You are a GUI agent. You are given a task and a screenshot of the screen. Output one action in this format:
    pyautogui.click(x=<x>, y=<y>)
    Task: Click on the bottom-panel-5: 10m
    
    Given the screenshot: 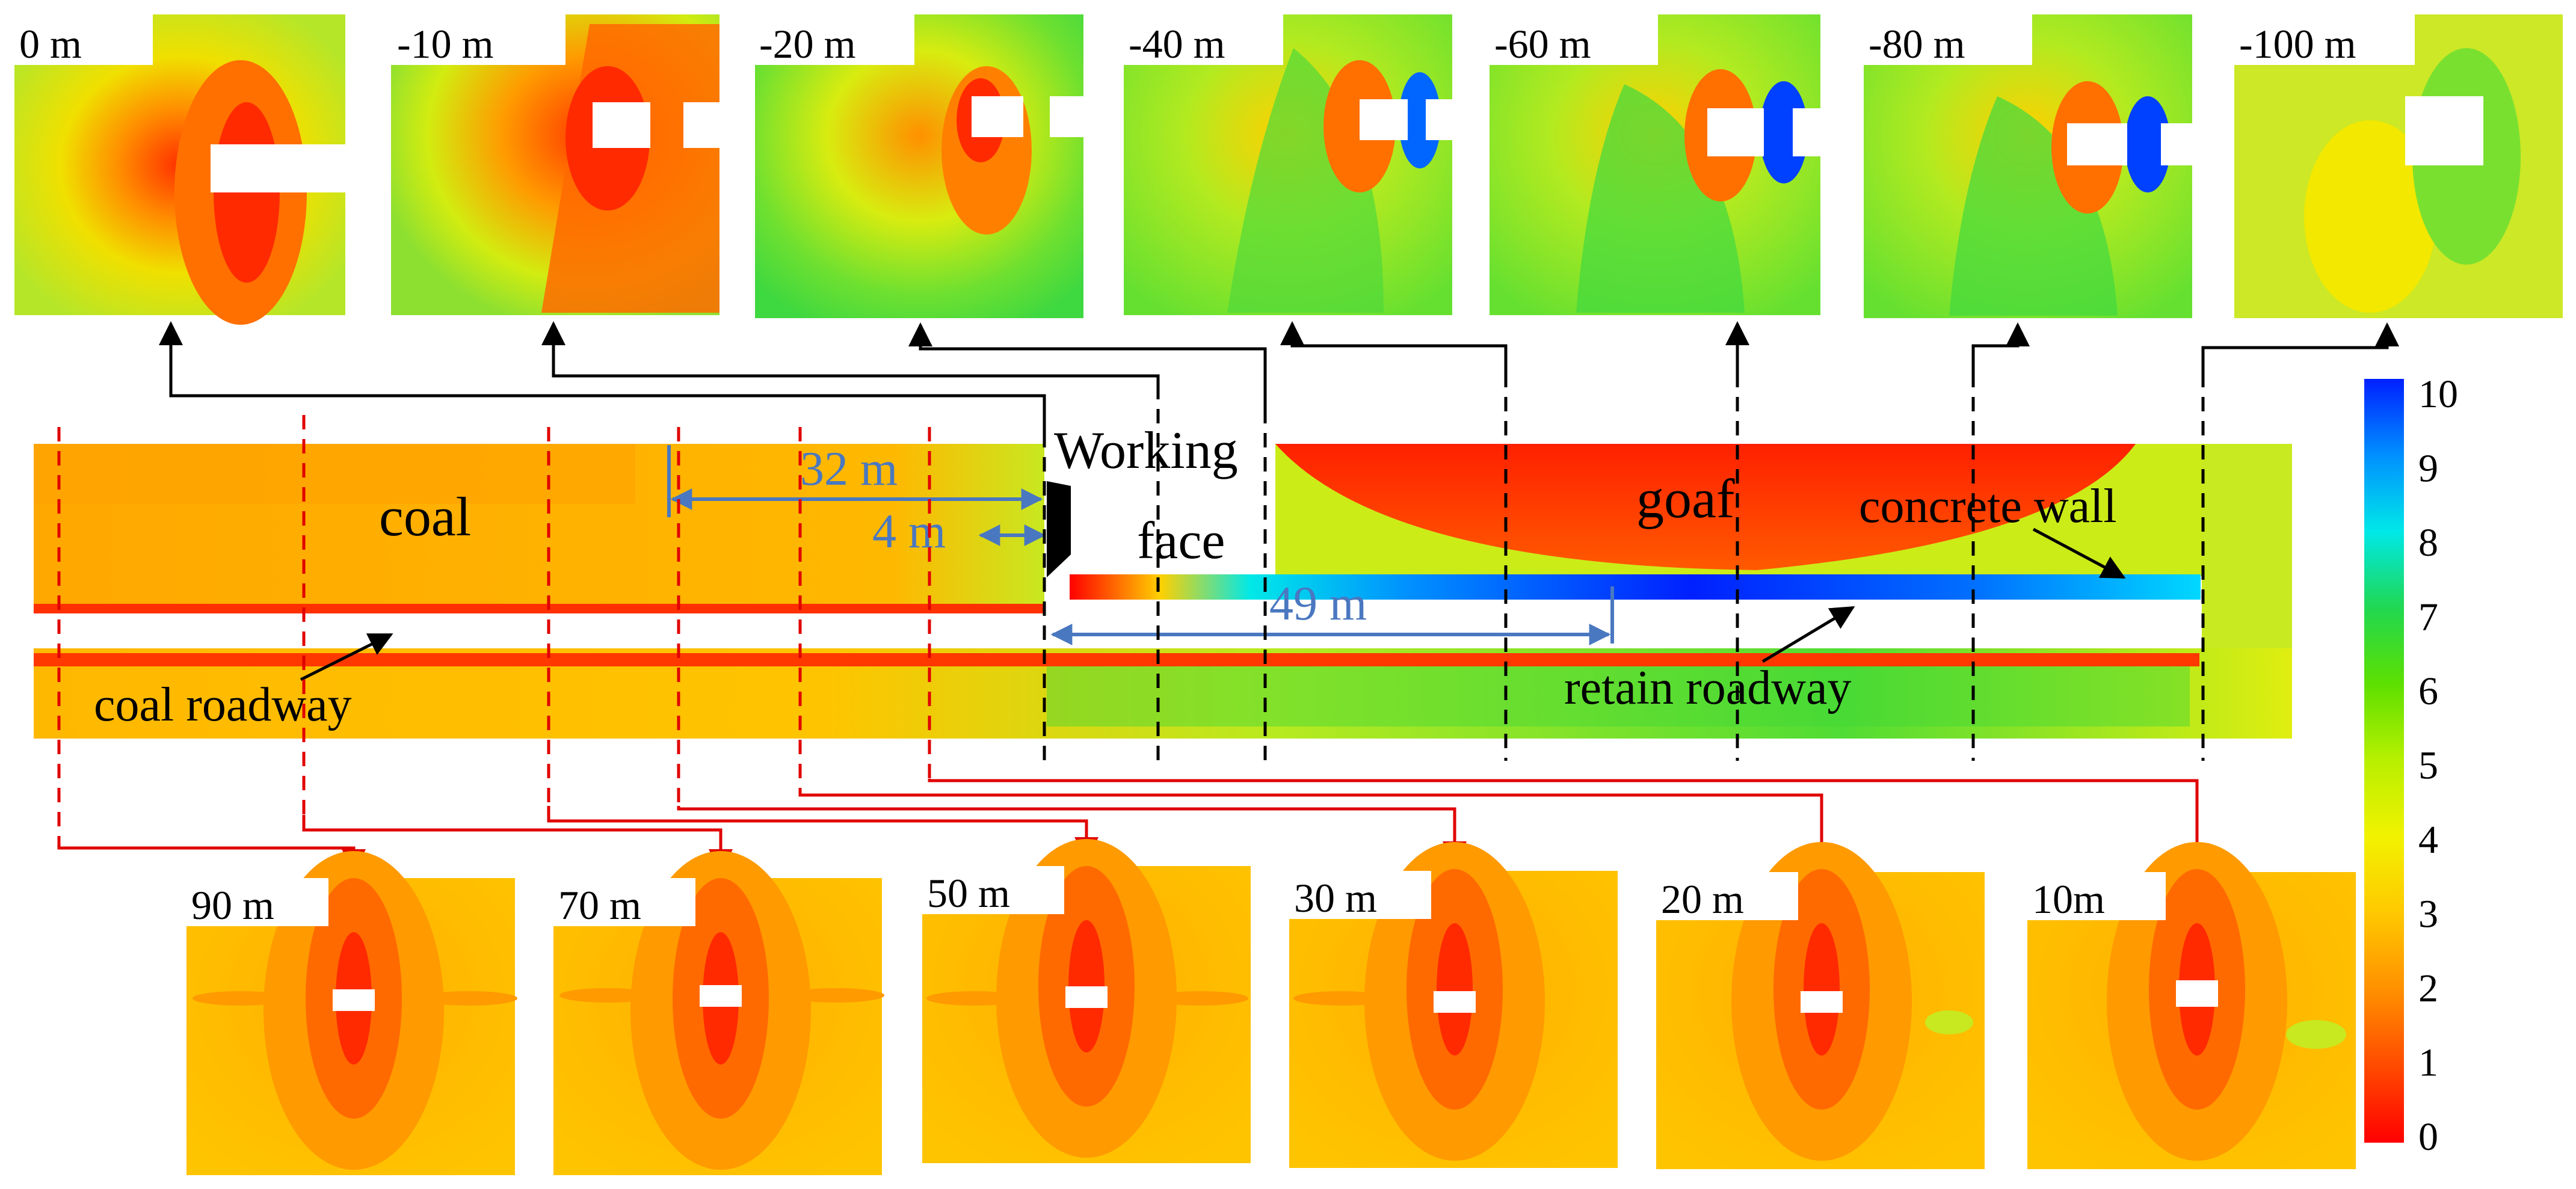 What is the action you would take?
    pyautogui.click(x=2191, y=1006)
    